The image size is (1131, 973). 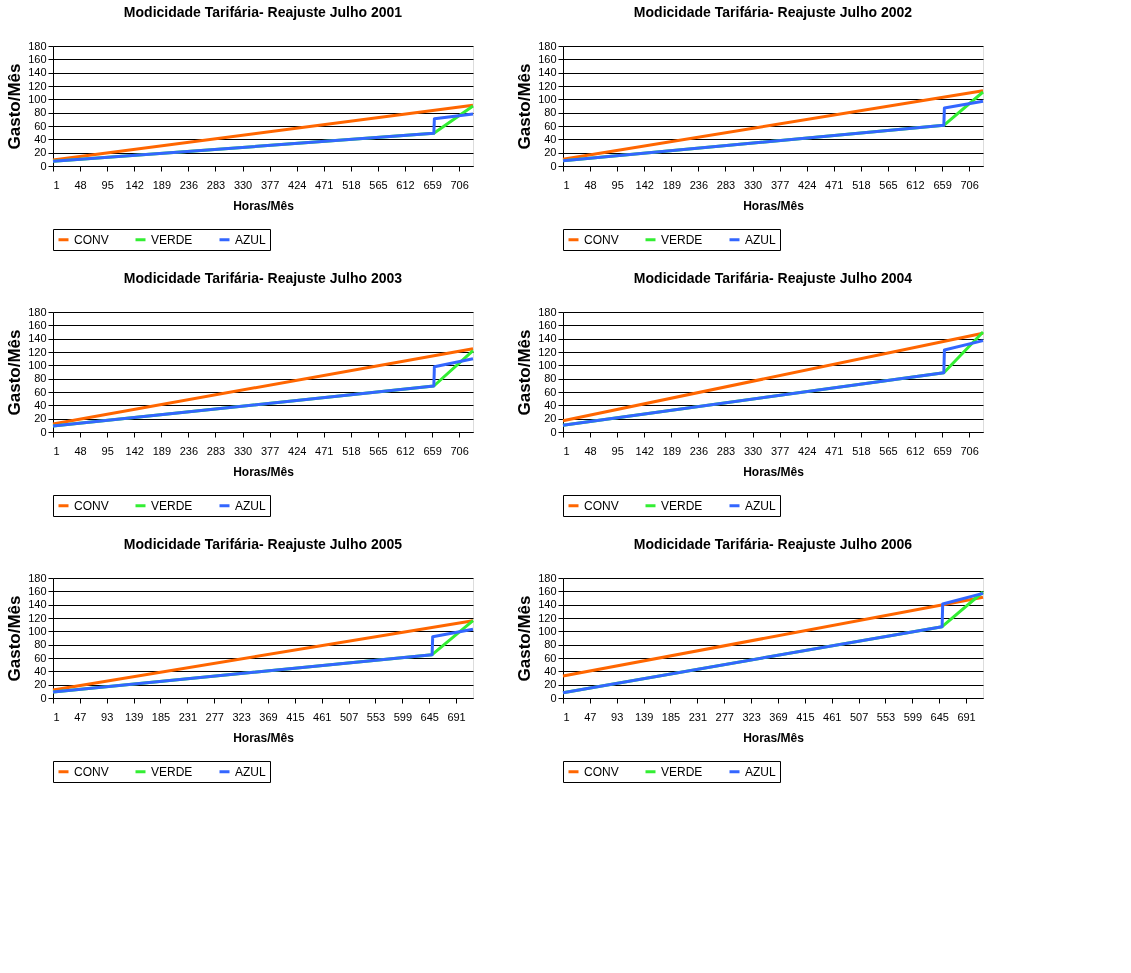 I want to click on x-tick-label: 599, so click(x=402, y=716).